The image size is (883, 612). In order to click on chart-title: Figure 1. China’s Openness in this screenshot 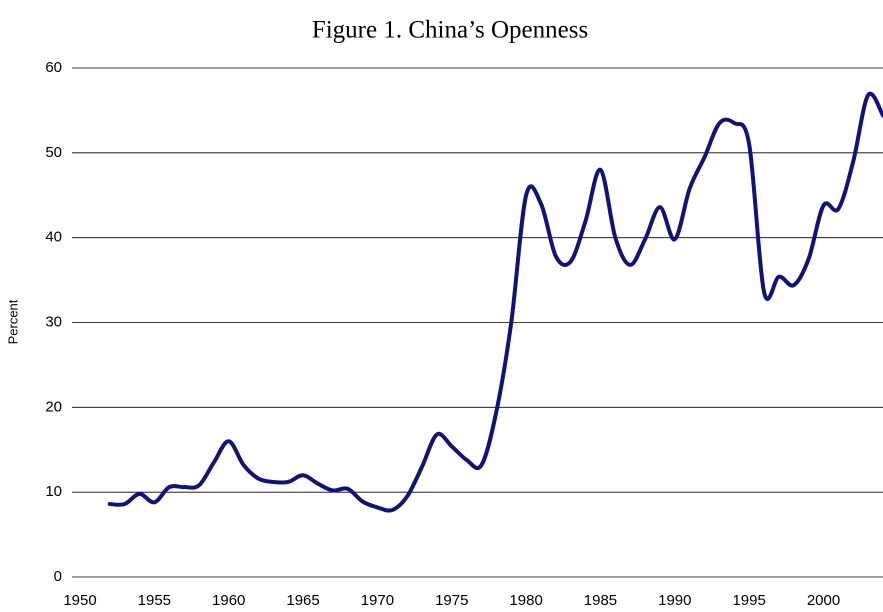, I will do `click(450, 30)`.